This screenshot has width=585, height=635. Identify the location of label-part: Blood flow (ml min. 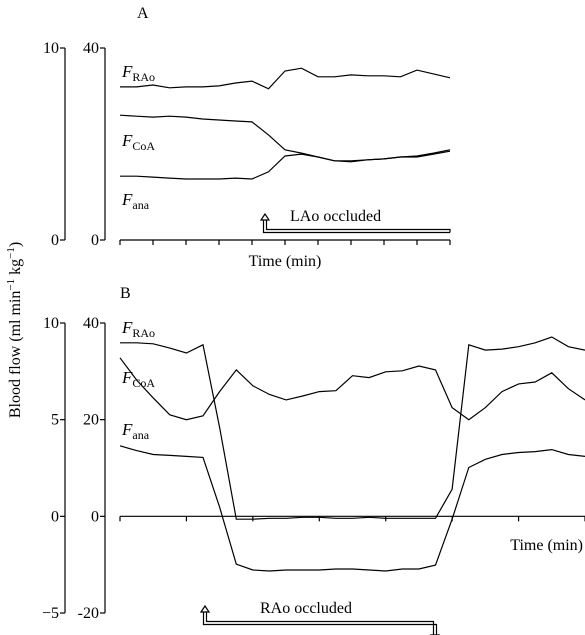
(15, 355).